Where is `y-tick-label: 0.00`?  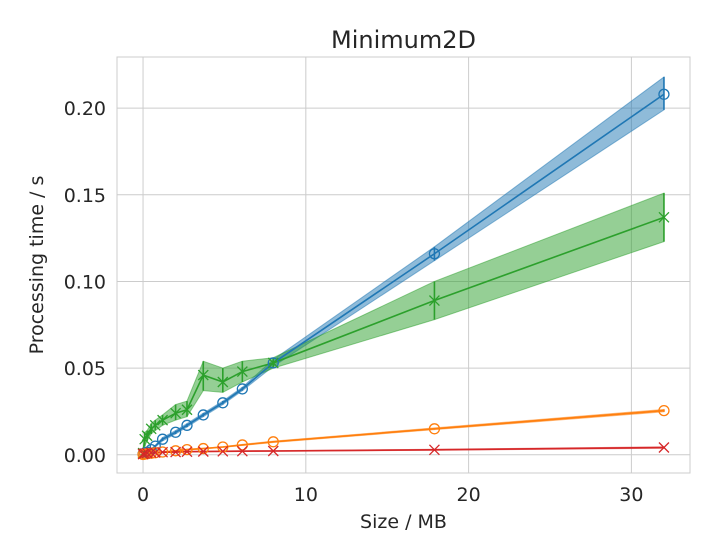
y-tick-label: 0.00 is located at coordinates (85, 456).